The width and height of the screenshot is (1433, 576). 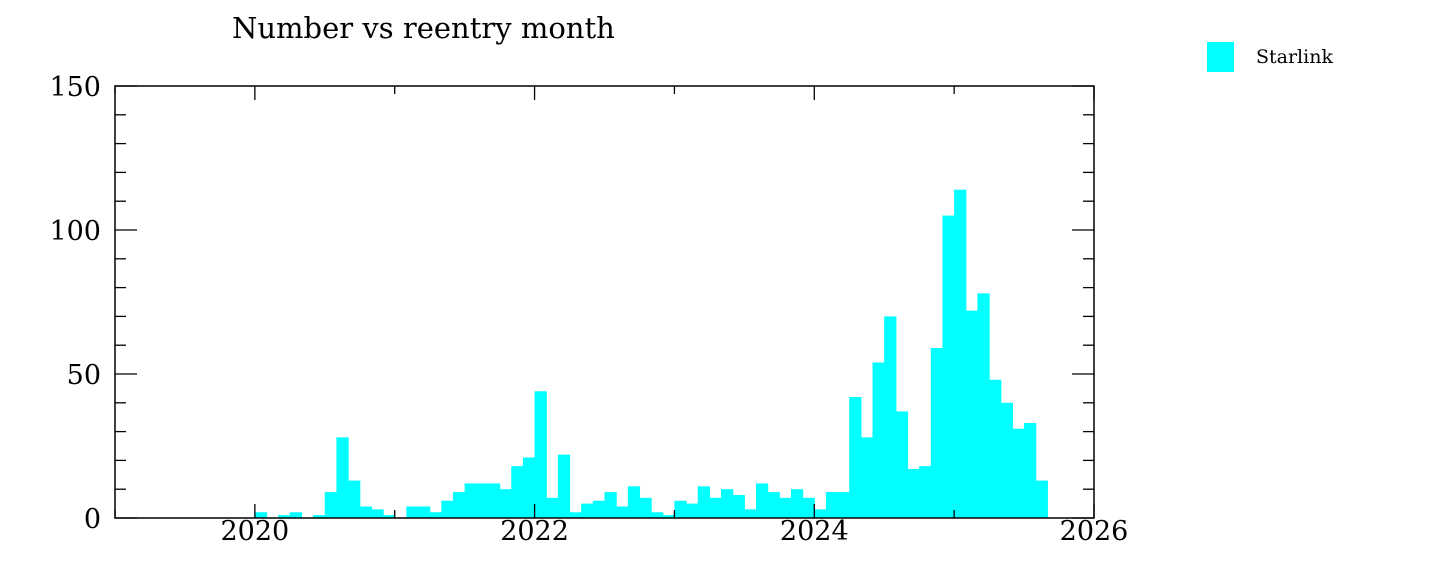 I want to click on y-tick-label: 100, so click(x=75, y=231).